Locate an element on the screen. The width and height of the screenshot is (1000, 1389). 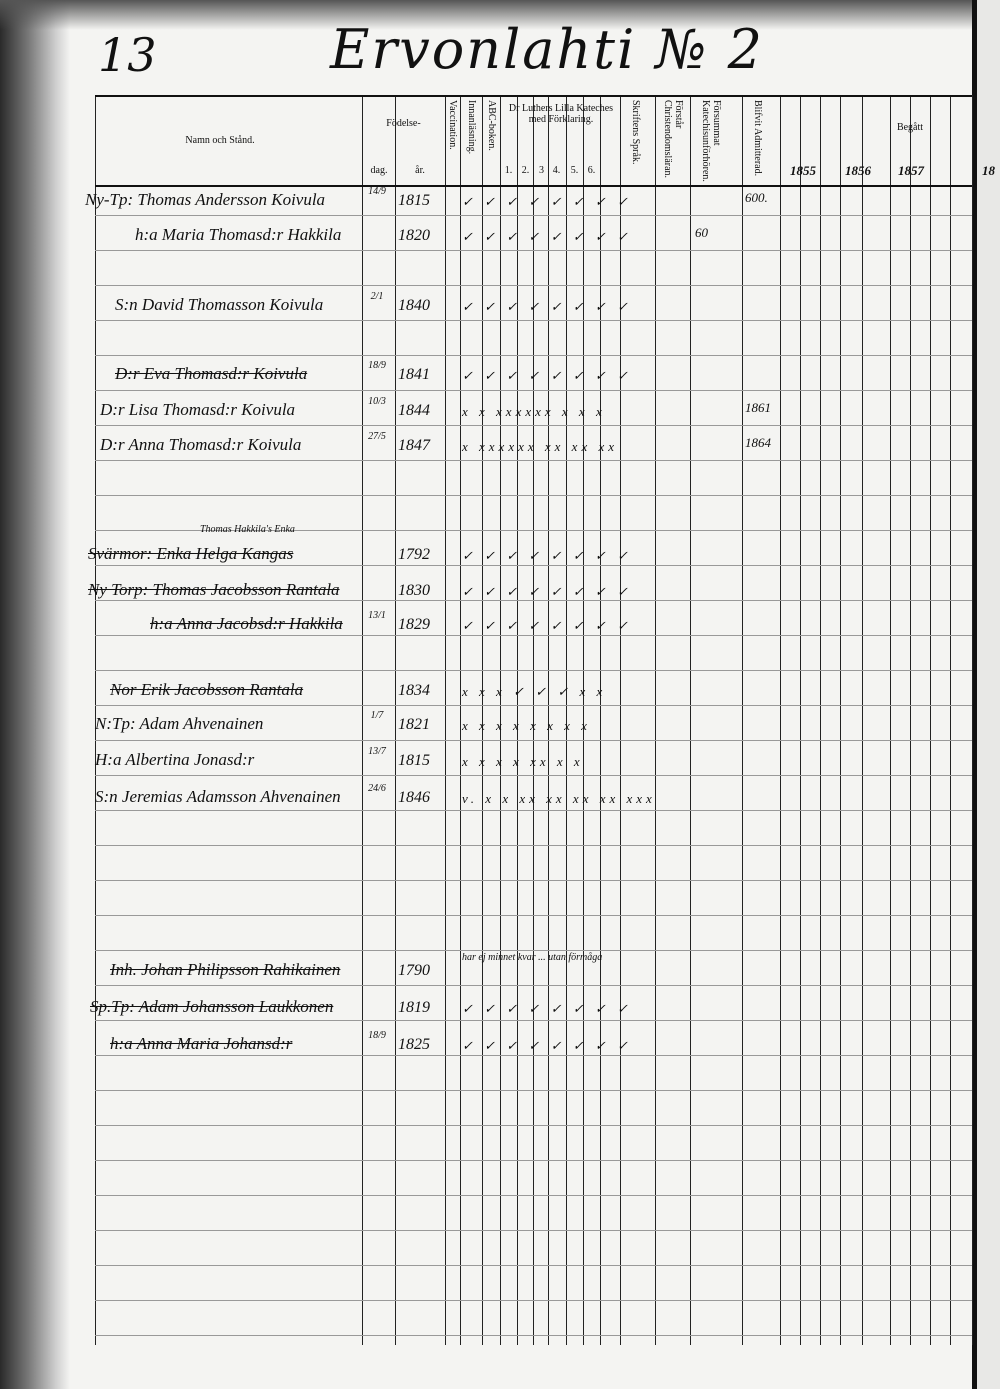
entry-marks: x x x ✓ ✓ ✓ x x is located at coordinates (534, 691).